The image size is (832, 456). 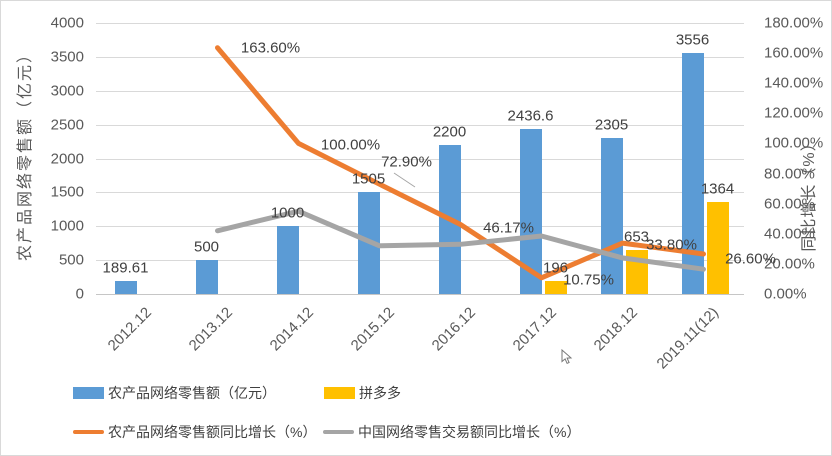 I want to click on bar-data-label: 1000, so click(x=287, y=213).